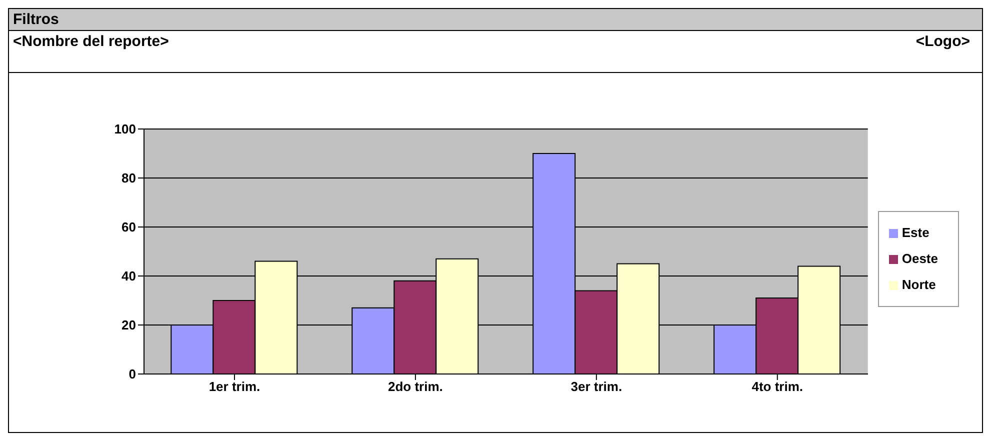 The width and height of the screenshot is (989, 439). What do you see at coordinates (920, 258) in the screenshot?
I see `legend-label: Oeste` at bounding box center [920, 258].